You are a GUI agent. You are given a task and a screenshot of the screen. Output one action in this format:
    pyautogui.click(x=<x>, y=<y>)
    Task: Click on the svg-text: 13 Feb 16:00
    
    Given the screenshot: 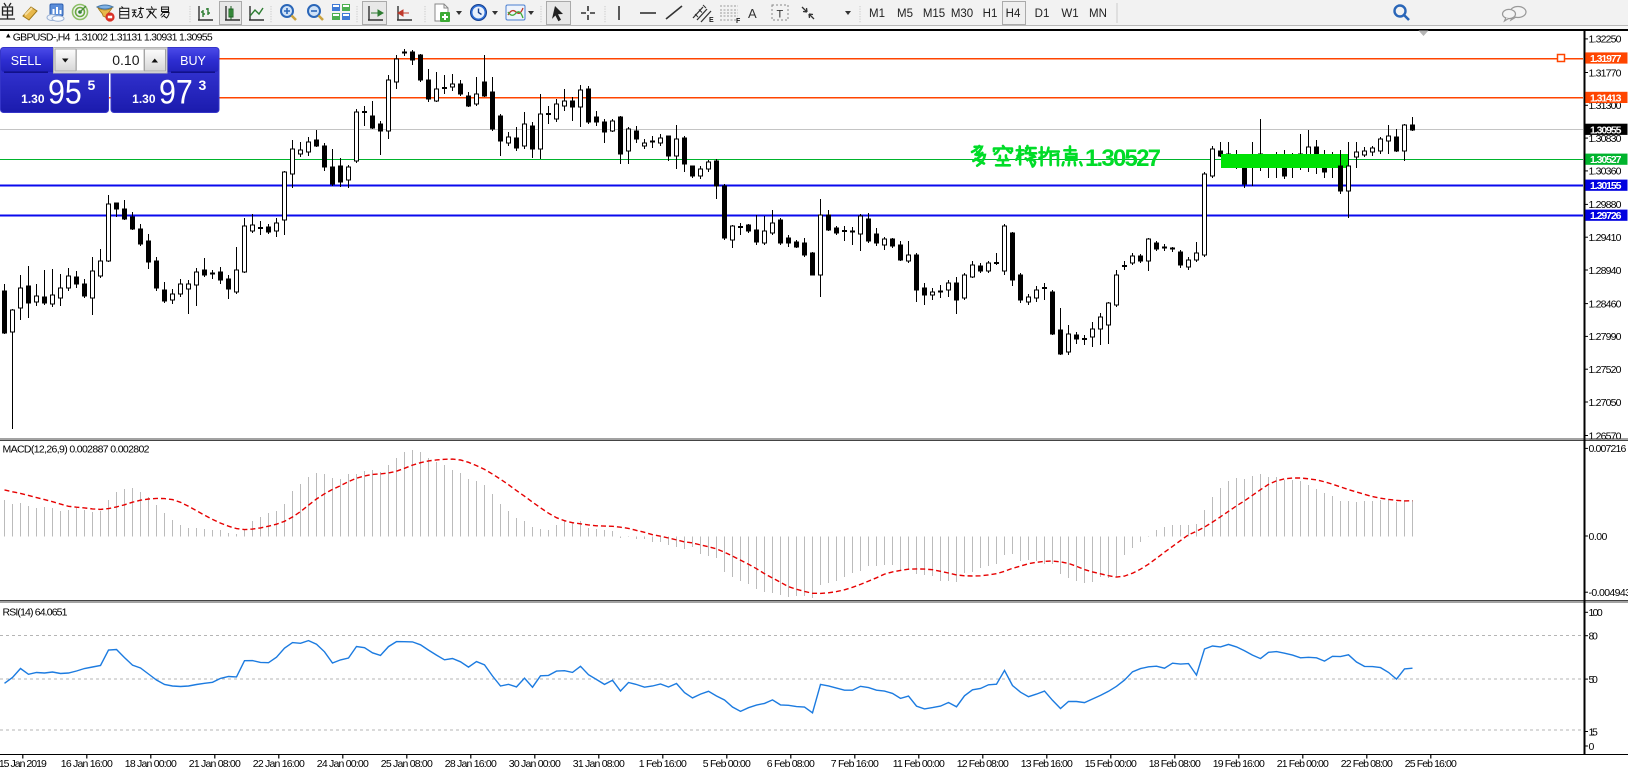 What is the action you would take?
    pyautogui.click(x=1047, y=764)
    